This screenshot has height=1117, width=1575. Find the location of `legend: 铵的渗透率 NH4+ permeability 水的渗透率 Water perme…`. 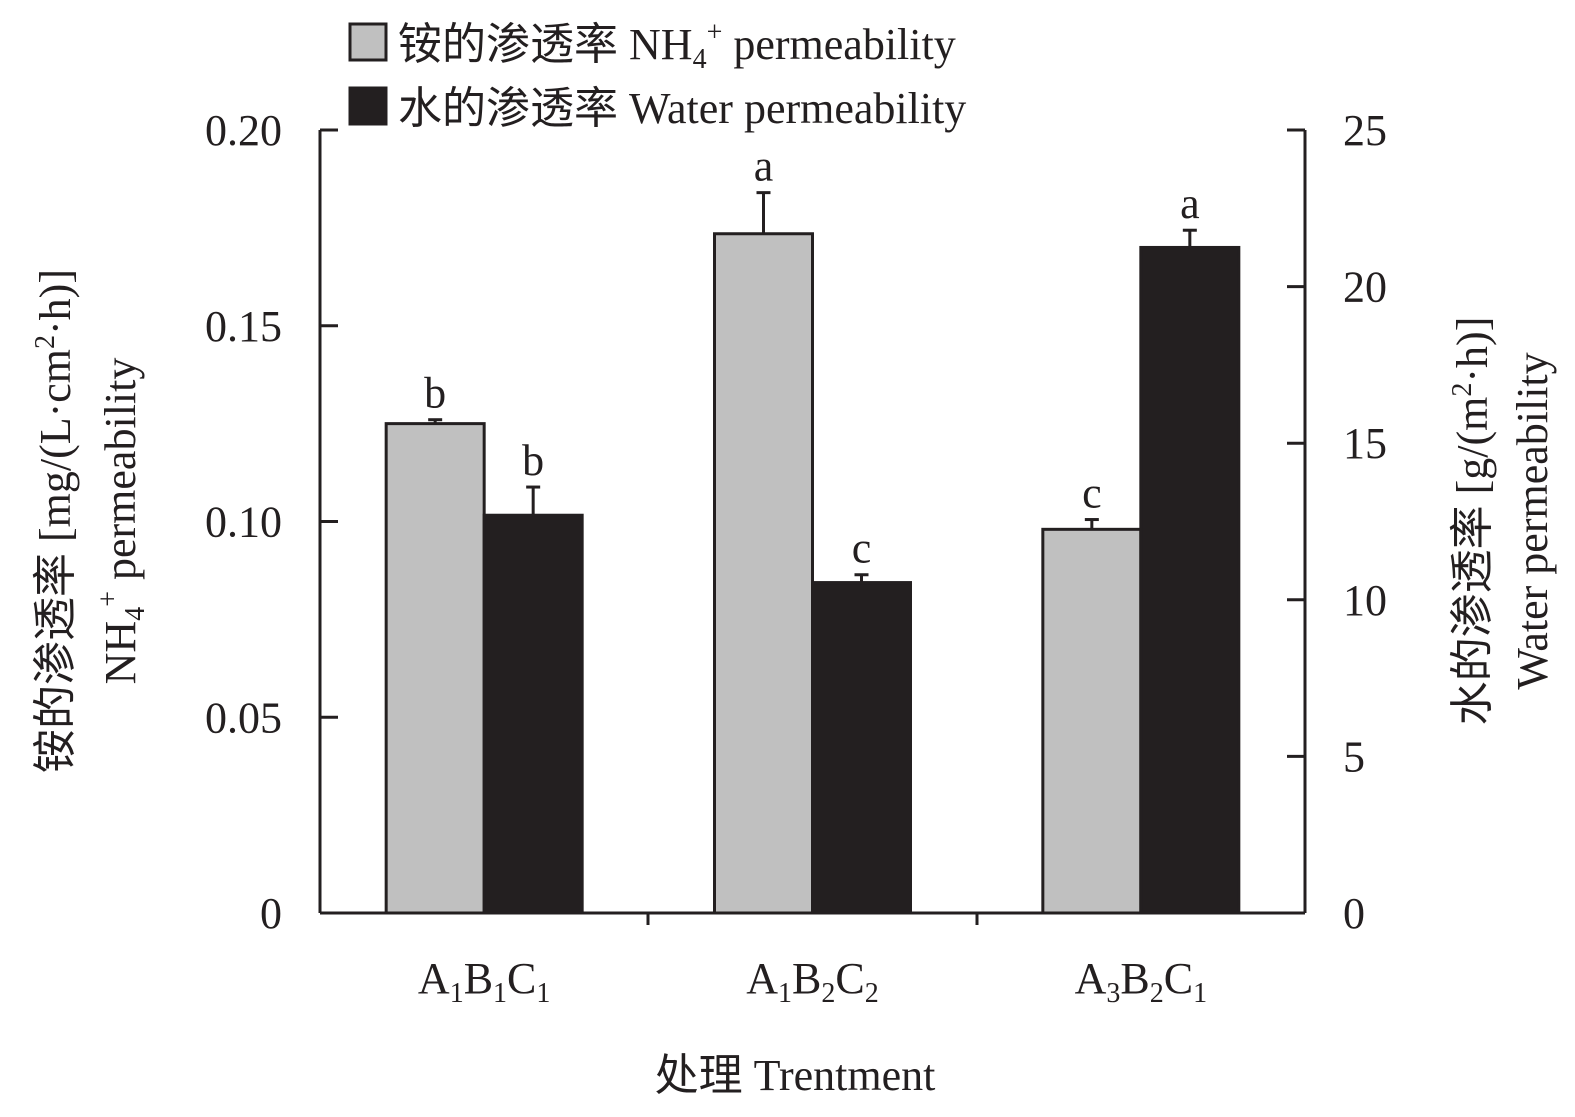

legend: 铵的渗透率 NH4+ permeability 水的渗透率 Water perme… is located at coordinates (657, 75).